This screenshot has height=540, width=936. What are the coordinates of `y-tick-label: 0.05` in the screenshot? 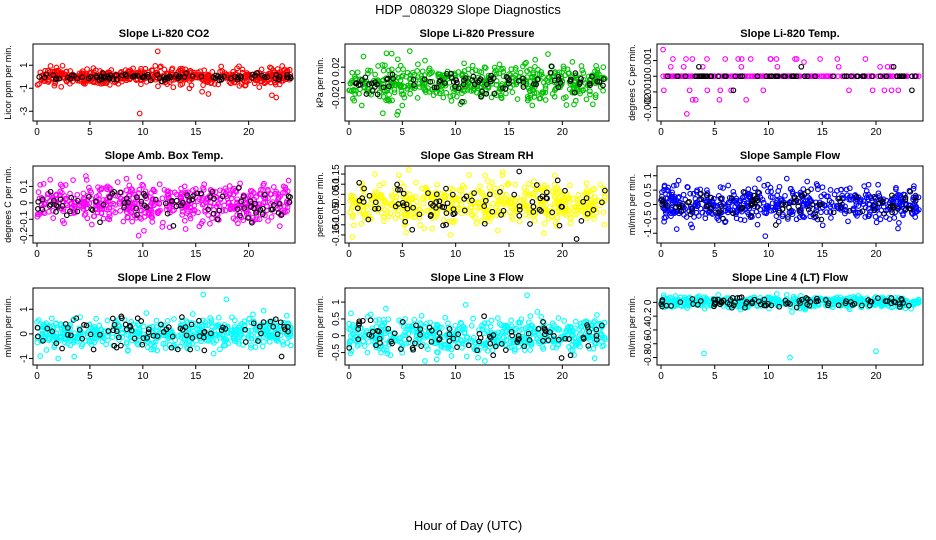 It's located at (336, 194).